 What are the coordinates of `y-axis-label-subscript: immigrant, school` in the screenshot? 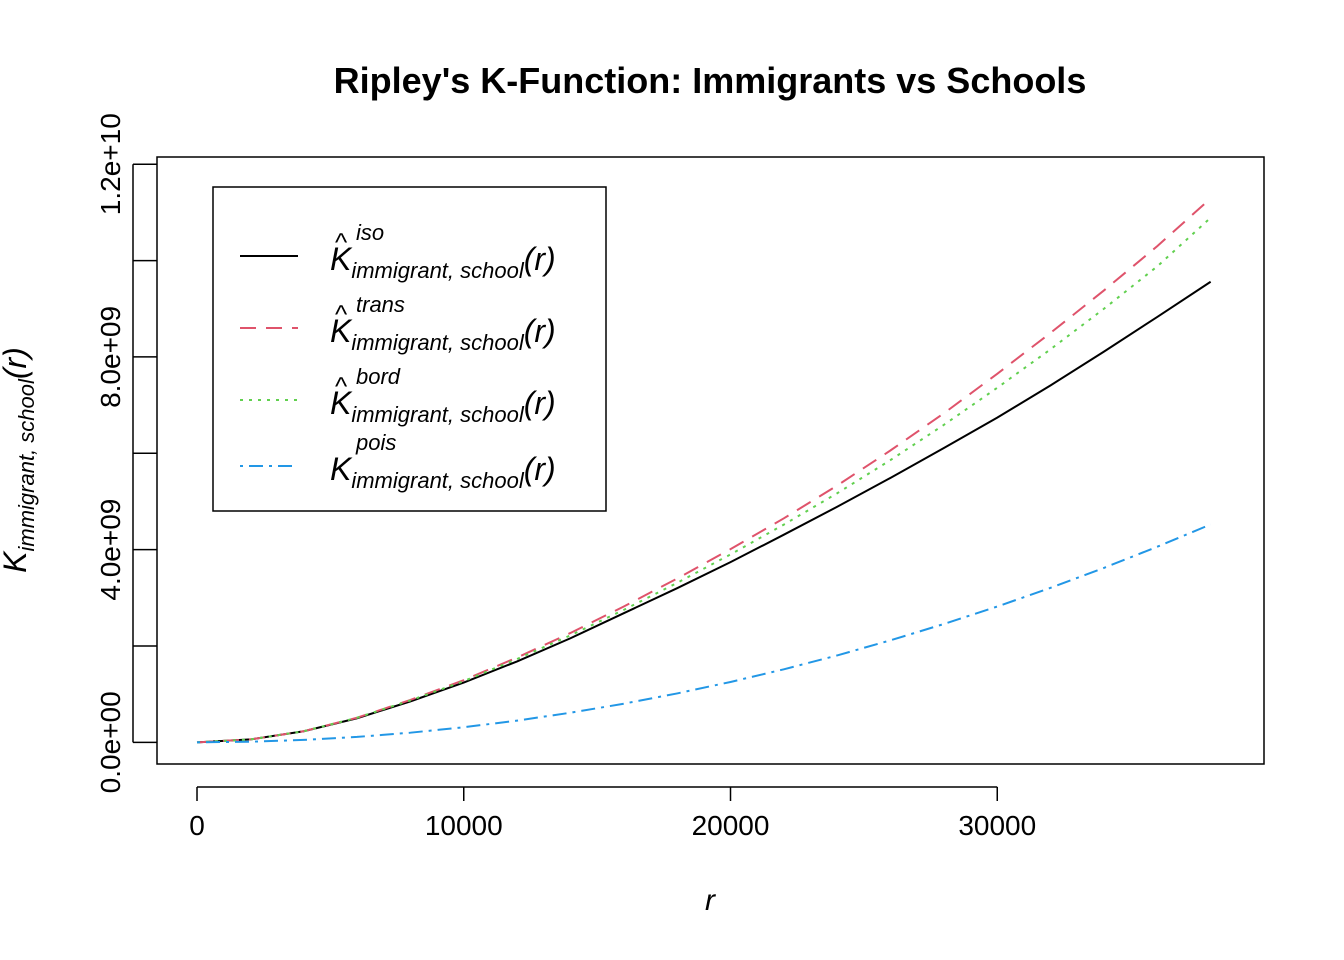 It's located at (26, 465).